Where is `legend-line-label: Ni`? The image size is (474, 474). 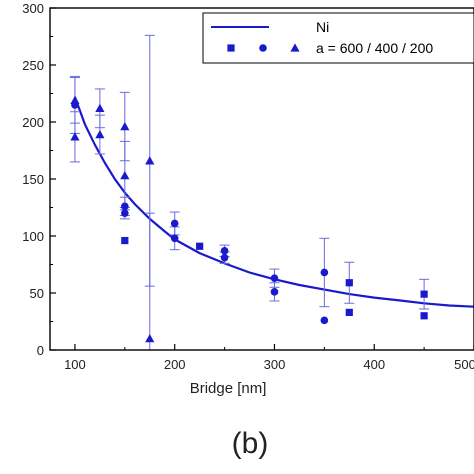 legend-line-label: Ni is located at coordinates (322, 27).